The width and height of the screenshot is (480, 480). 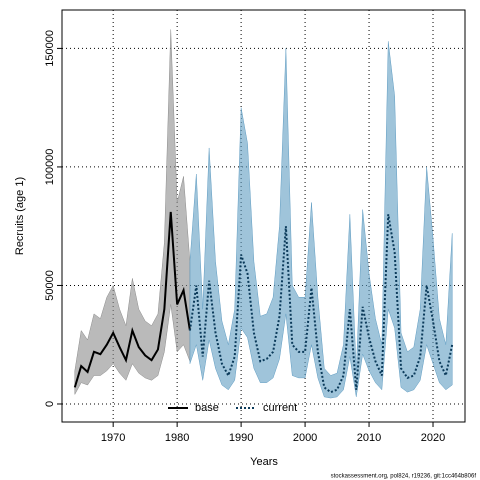 What do you see at coordinates (20, 216) in the screenshot?
I see `y-axis-label: Recruits (age 1)` at bounding box center [20, 216].